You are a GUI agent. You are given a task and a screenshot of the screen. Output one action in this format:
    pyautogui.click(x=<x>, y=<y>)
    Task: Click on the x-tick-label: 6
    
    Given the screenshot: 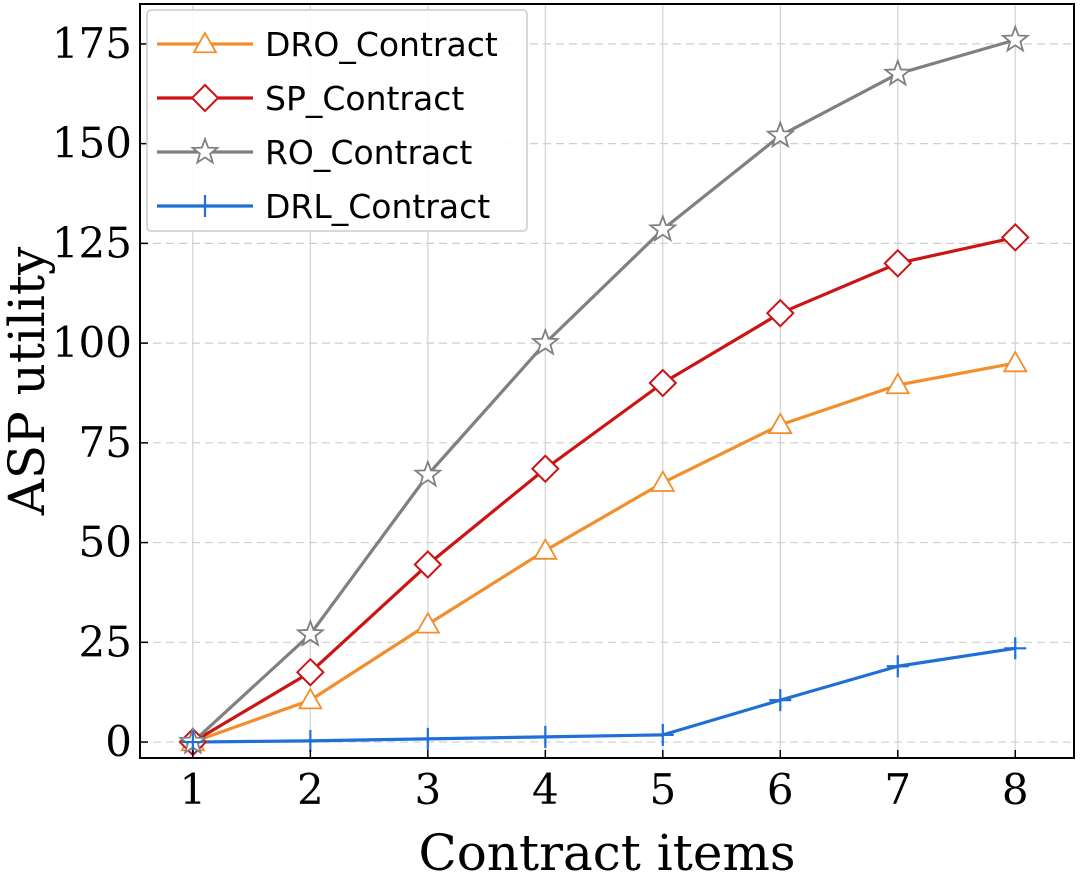 What is the action you would take?
    pyautogui.click(x=780, y=789)
    